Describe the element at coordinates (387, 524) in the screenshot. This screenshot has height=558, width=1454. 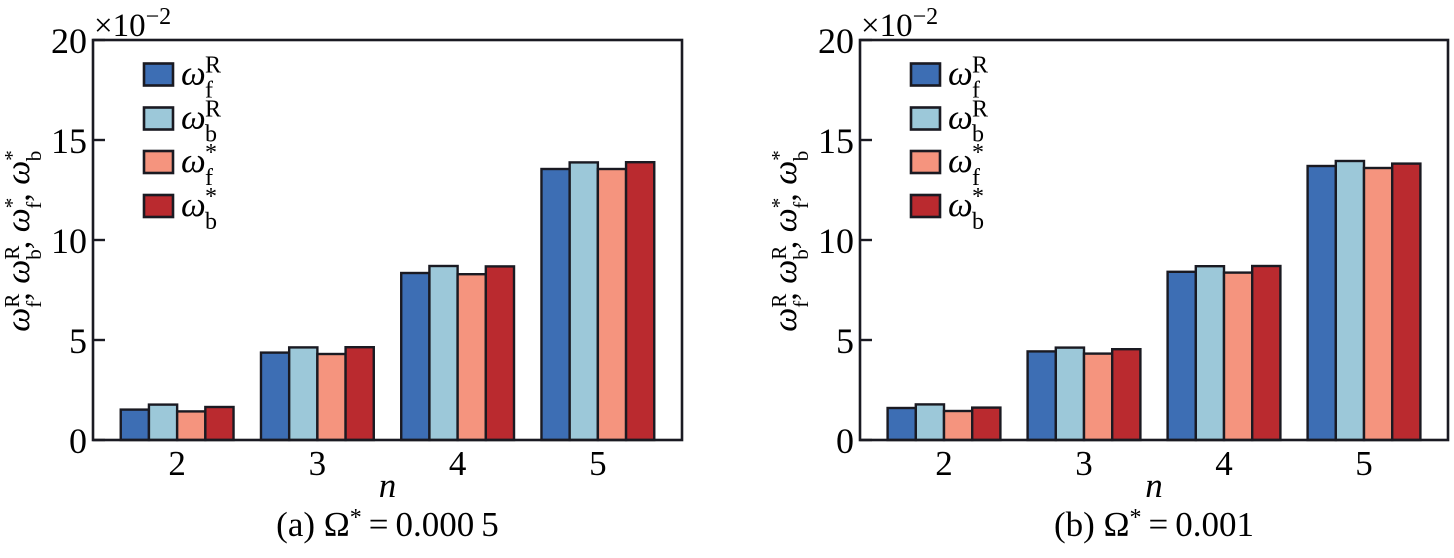
I see `svg-text: (a) Ω* = 0.000 5` at that location.